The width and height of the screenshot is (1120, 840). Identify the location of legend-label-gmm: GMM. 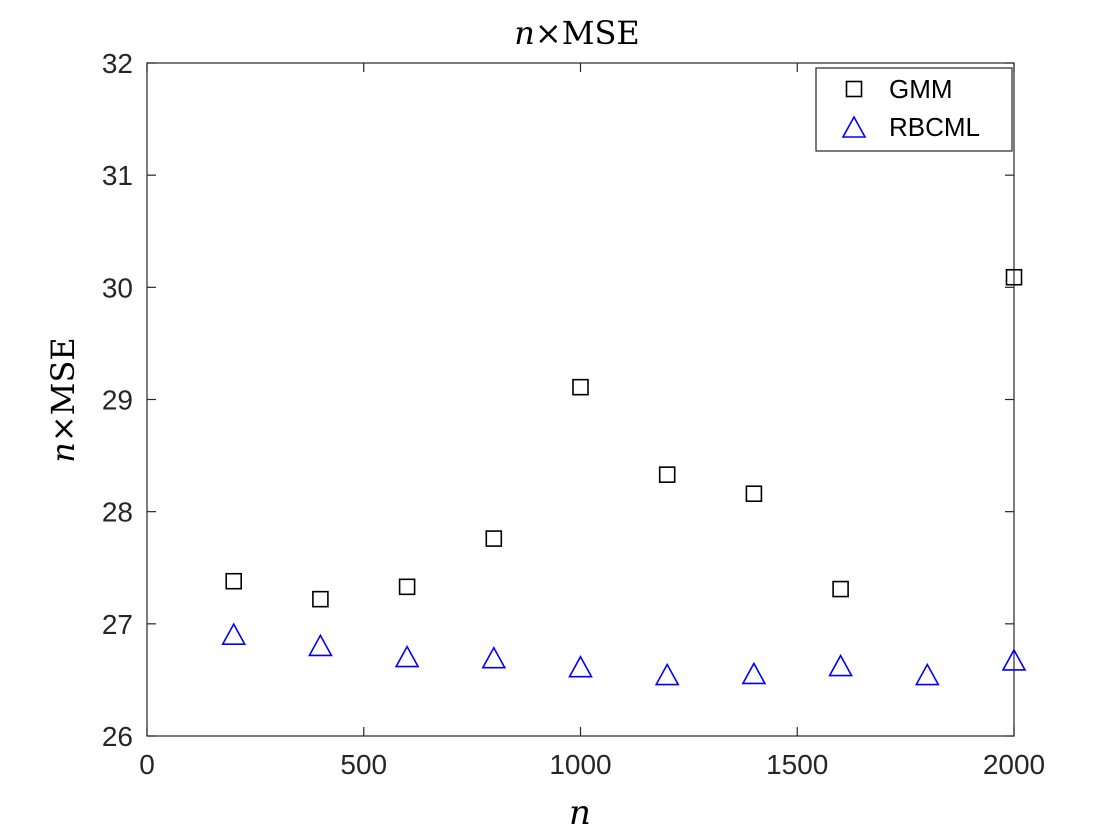
(921, 89).